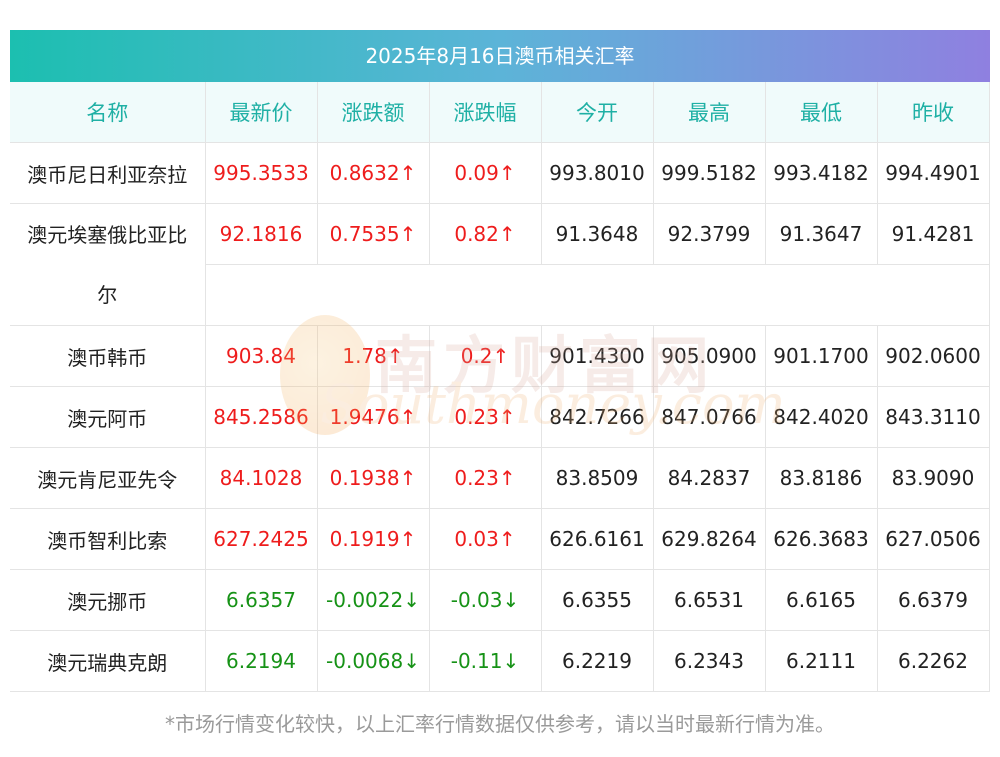 This screenshot has height=757, width=1000. What do you see at coordinates (373, 112) in the screenshot?
I see `header-change: 涨跌额` at bounding box center [373, 112].